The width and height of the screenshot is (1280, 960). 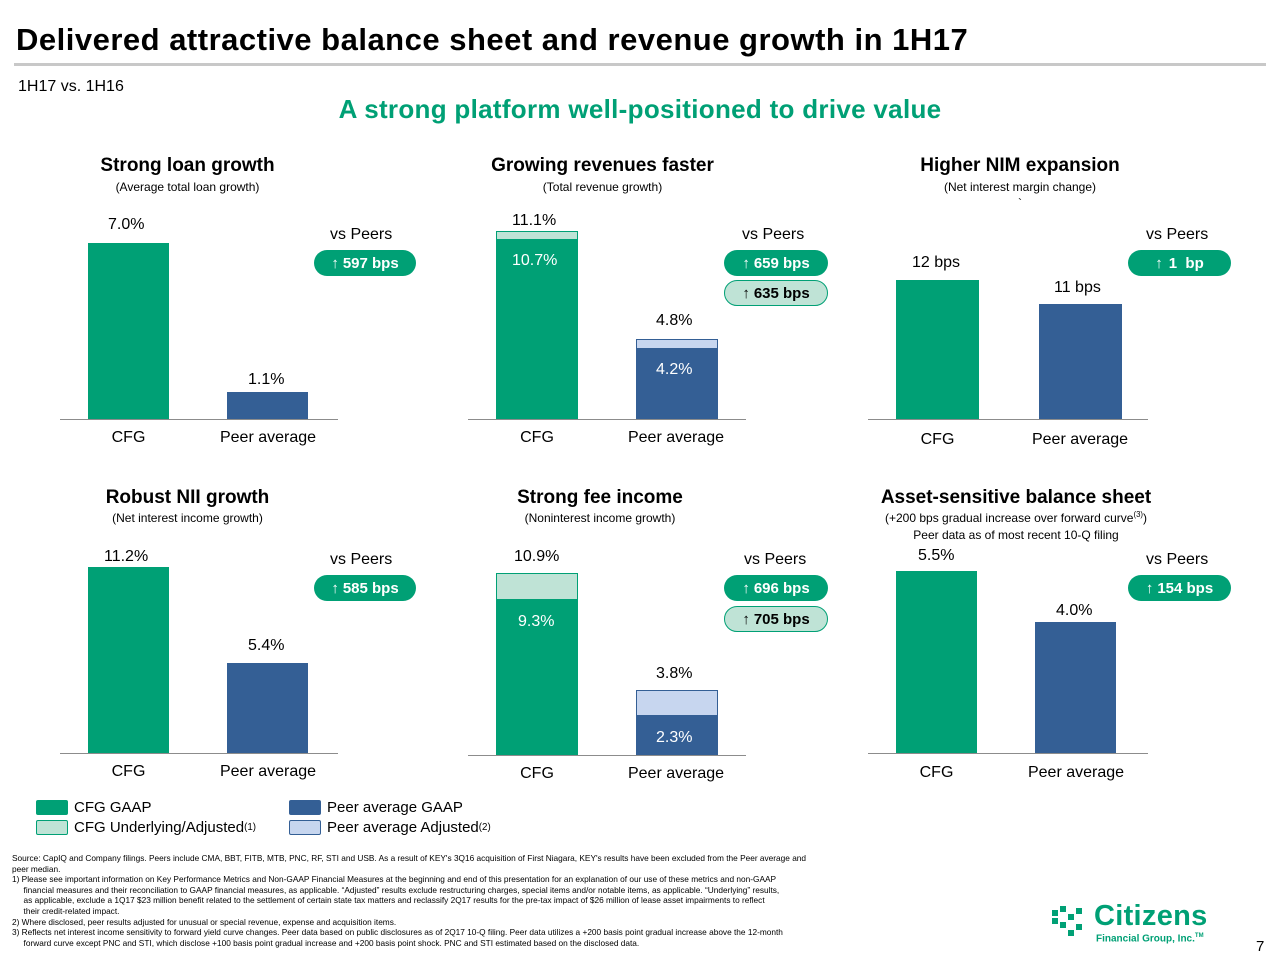 I want to click on citizens-logo-wordmark: Citizens, so click(x=1151, y=916).